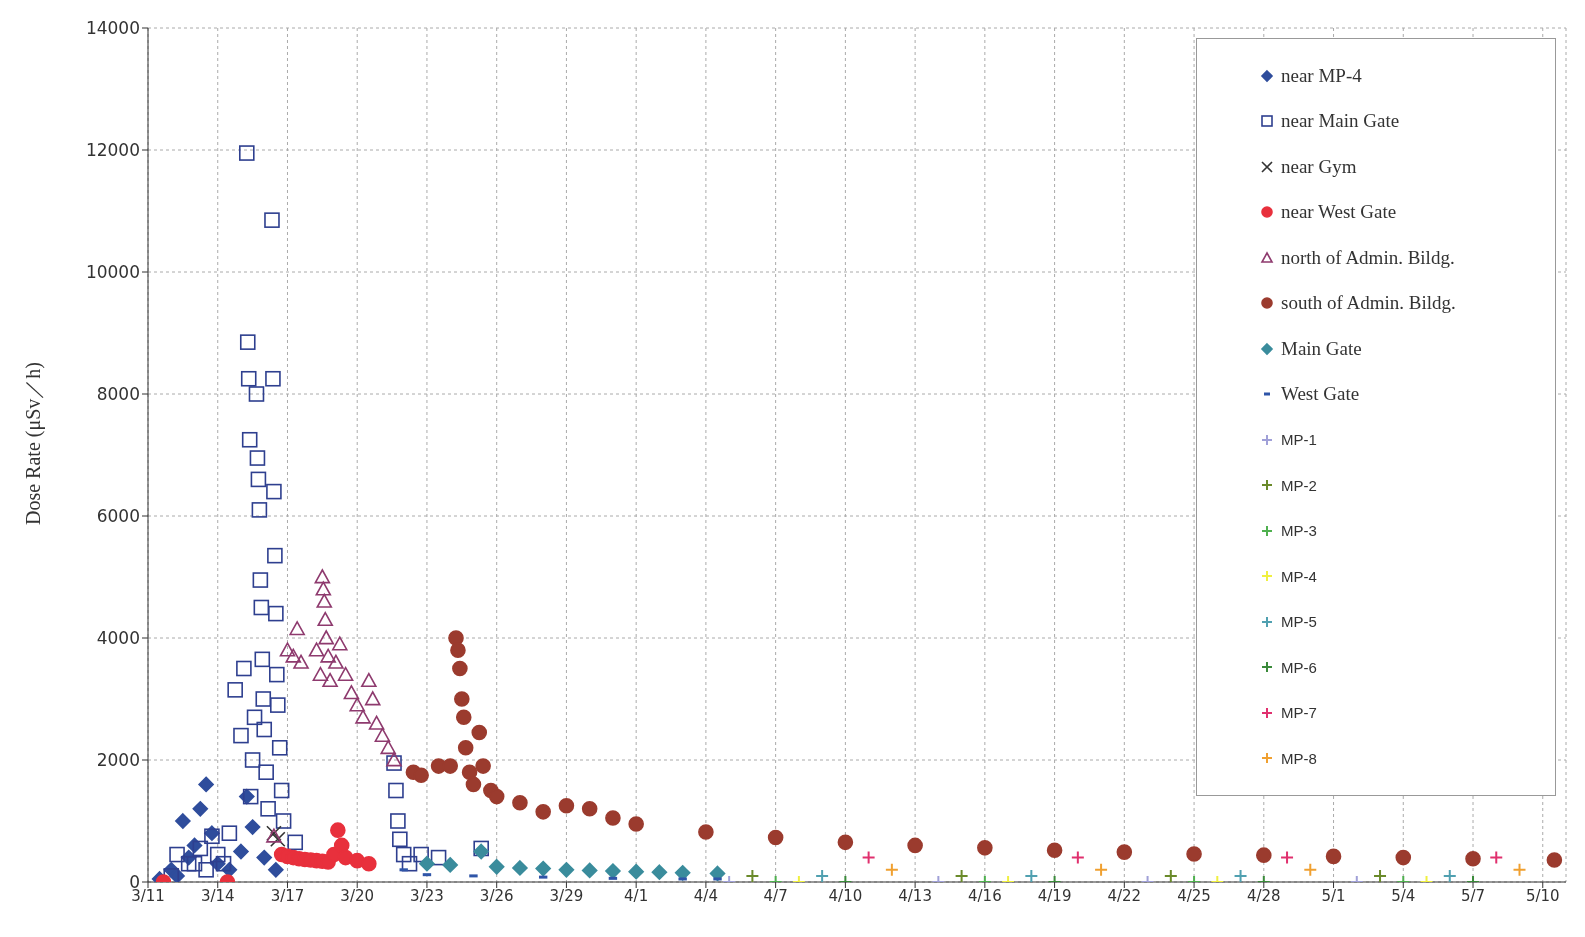 The height and width of the screenshot is (937, 1585). What do you see at coordinates (1299, 713) in the screenshot?
I see `legend-label: MP-7` at bounding box center [1299, 713].